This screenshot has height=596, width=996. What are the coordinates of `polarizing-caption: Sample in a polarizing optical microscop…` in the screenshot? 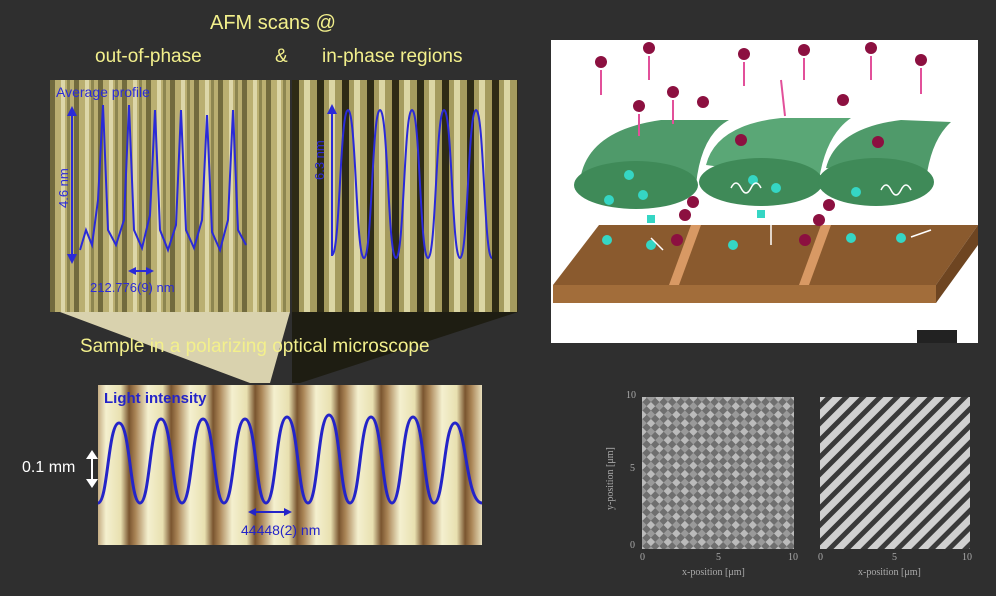 It's located at (255, 346).